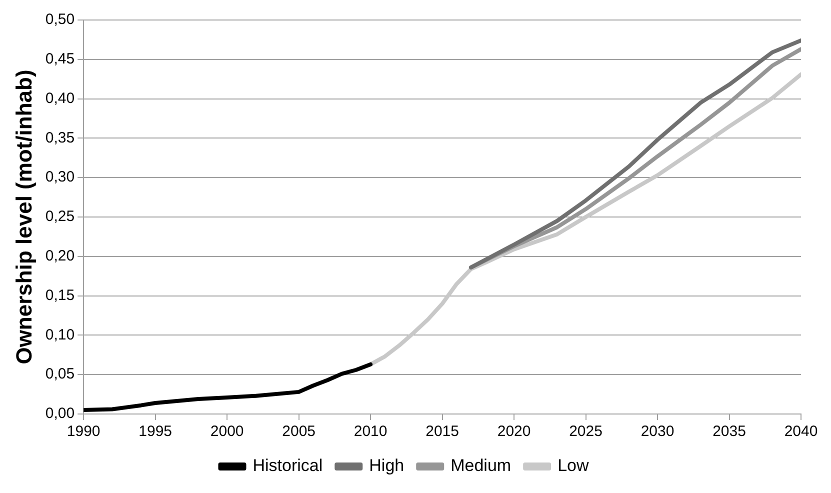  I want to click on x-tick-label: 1990, so click(83, 431).